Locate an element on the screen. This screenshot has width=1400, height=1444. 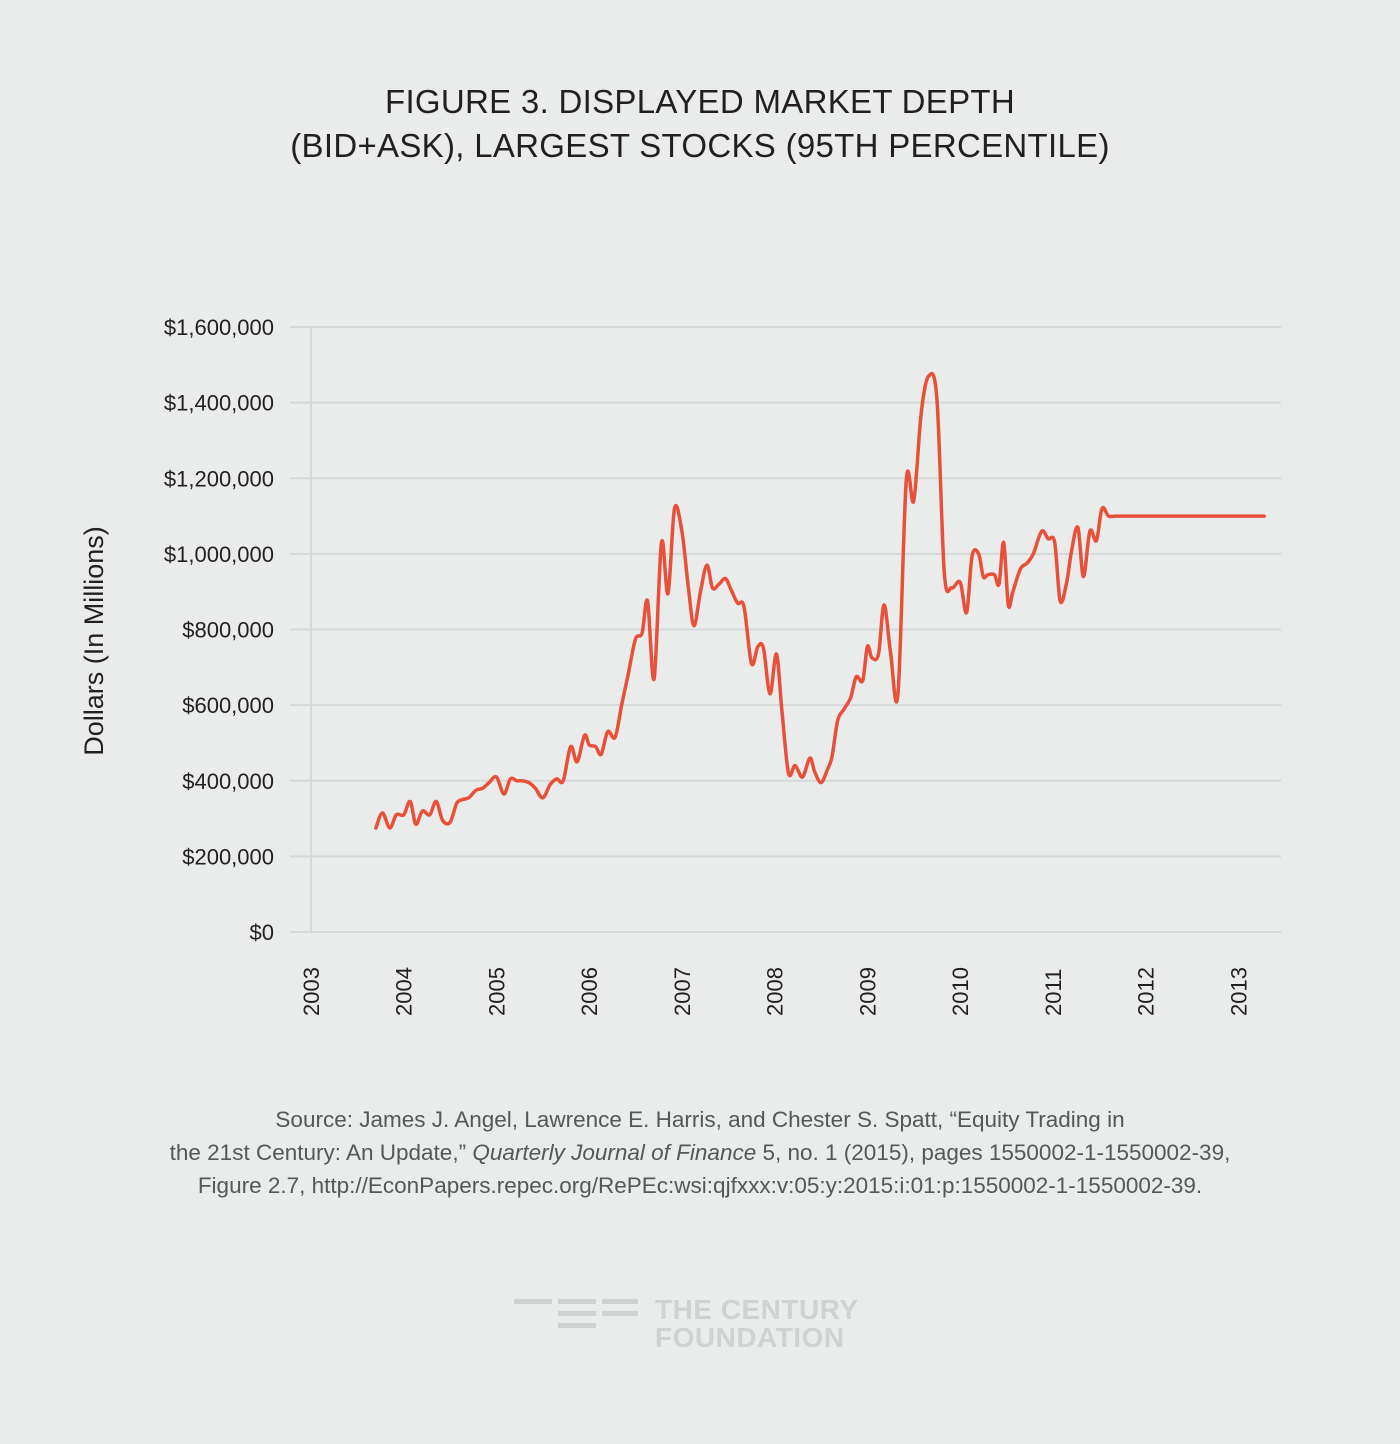
y-tick-label: $400,000 is located at coordinates (228, 781).